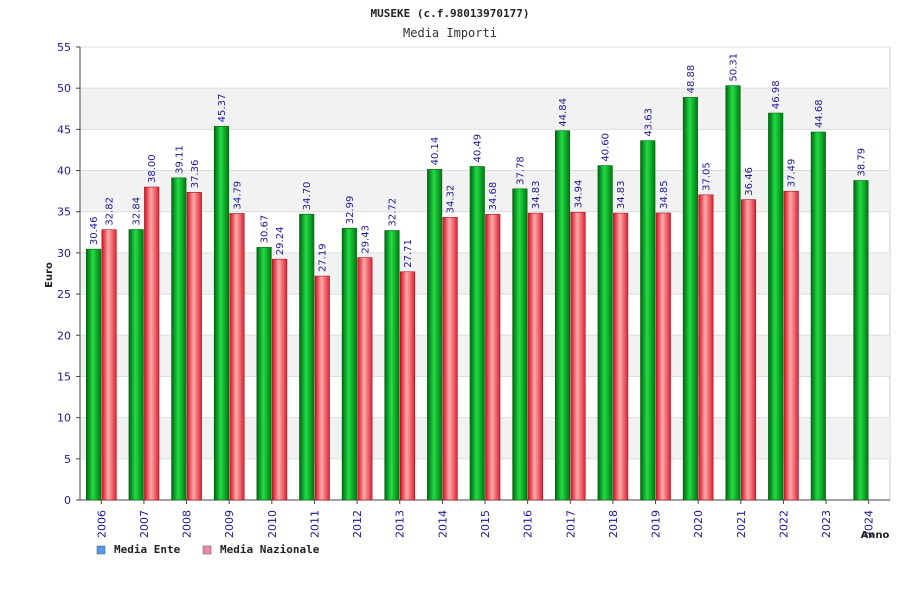 This screenshot has height=600, width=900. Describe the element at coordinates (613, 524) in the screenshot. I see `x-tick-label: 2018` at that location.